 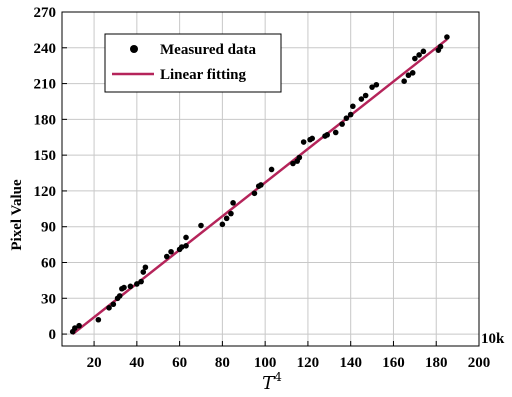 I want to click on x-axis-ticks: 20 40 60 80 100 120 140 160 180 200, so click(x=289, y=356).